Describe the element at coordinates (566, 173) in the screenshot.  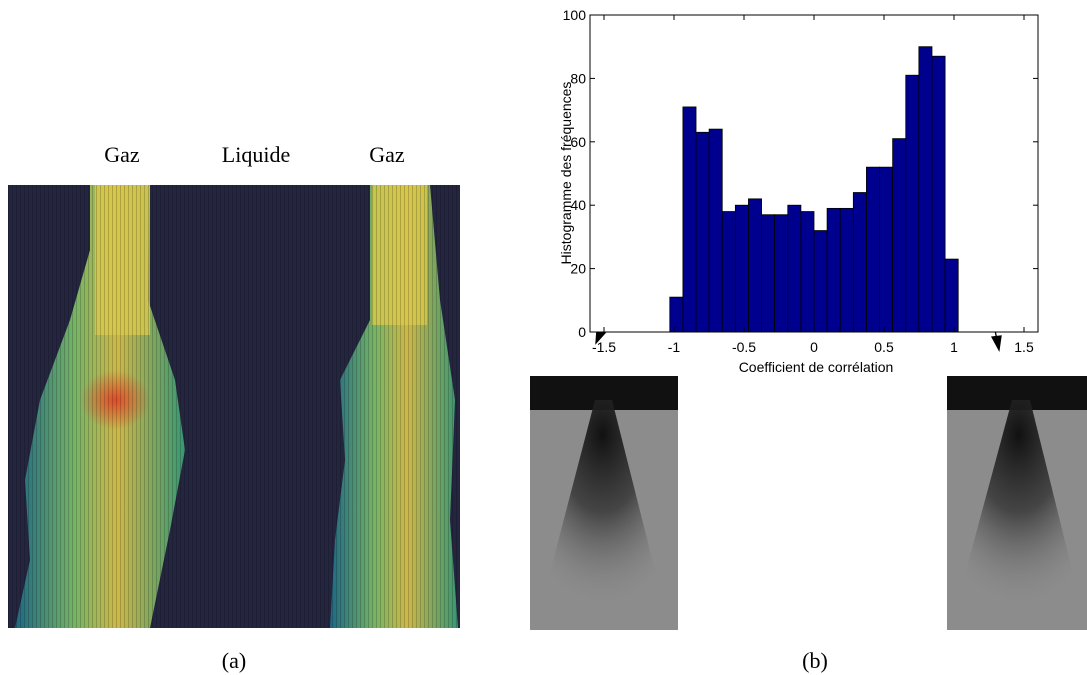
I see `y-axis-label: Histogramme des fréquences` at that location.